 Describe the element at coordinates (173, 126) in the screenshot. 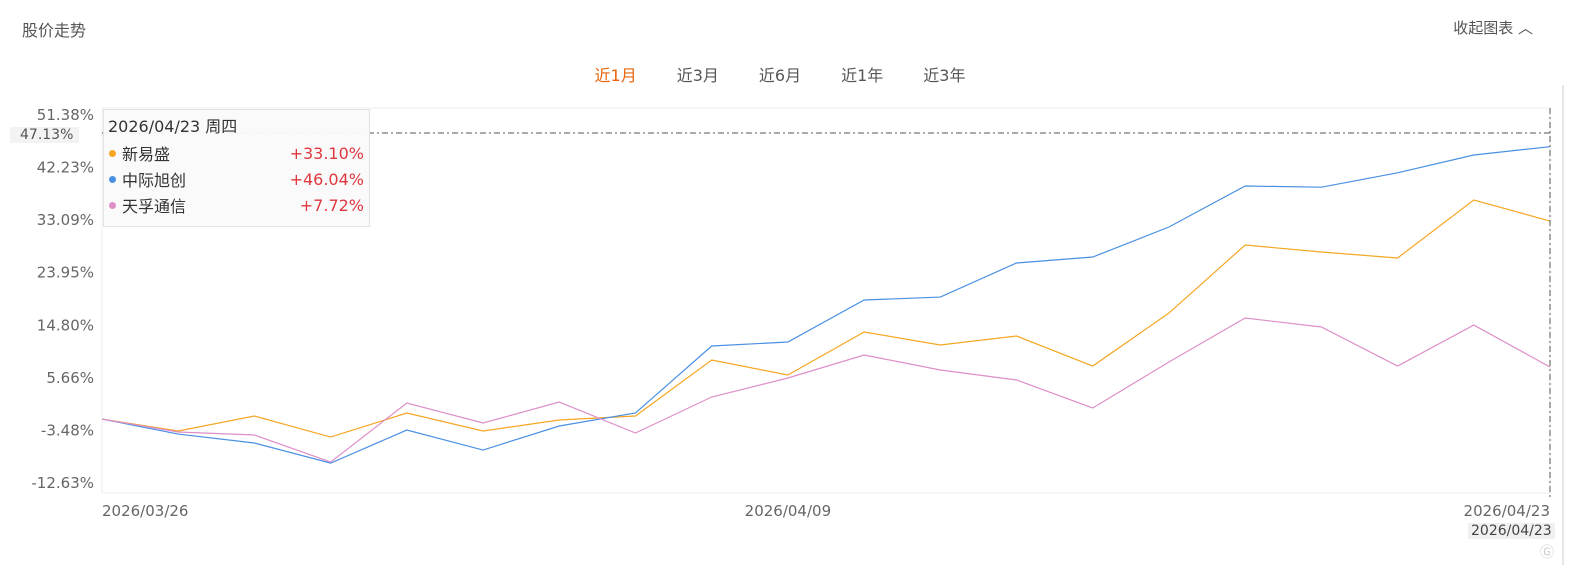

I see `tooltip-date: 2026/04/23 周四` at that location.